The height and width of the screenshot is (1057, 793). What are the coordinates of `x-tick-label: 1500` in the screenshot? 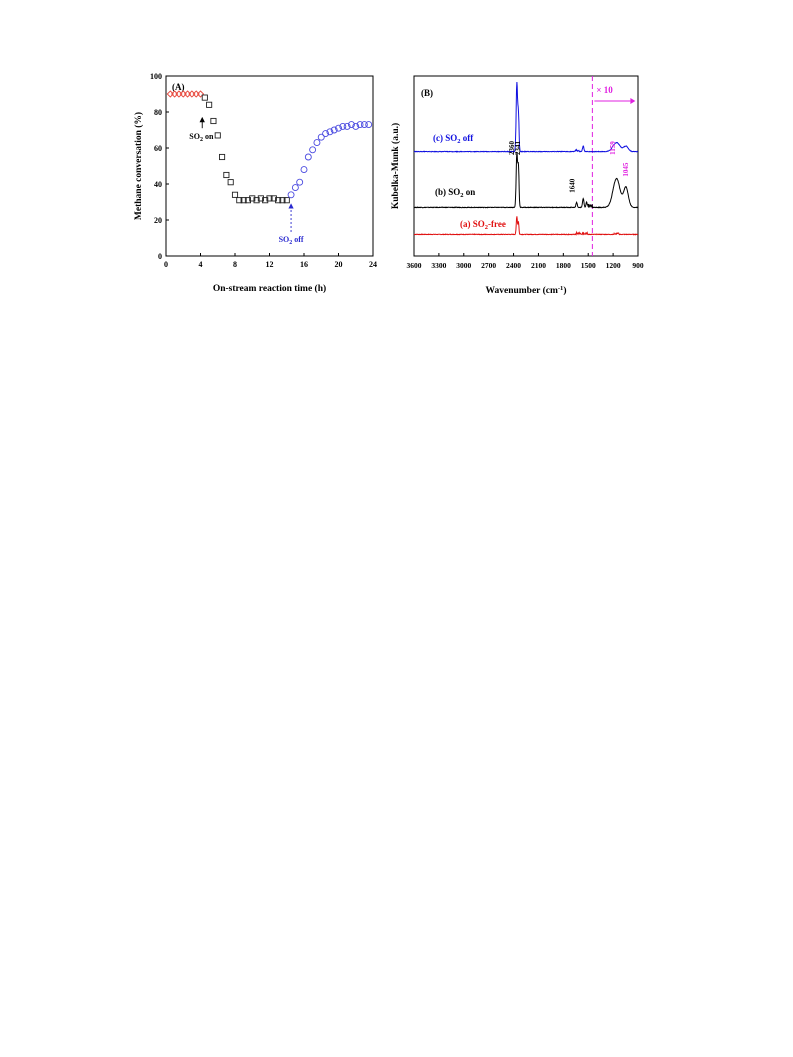 It's located at (588, 265).